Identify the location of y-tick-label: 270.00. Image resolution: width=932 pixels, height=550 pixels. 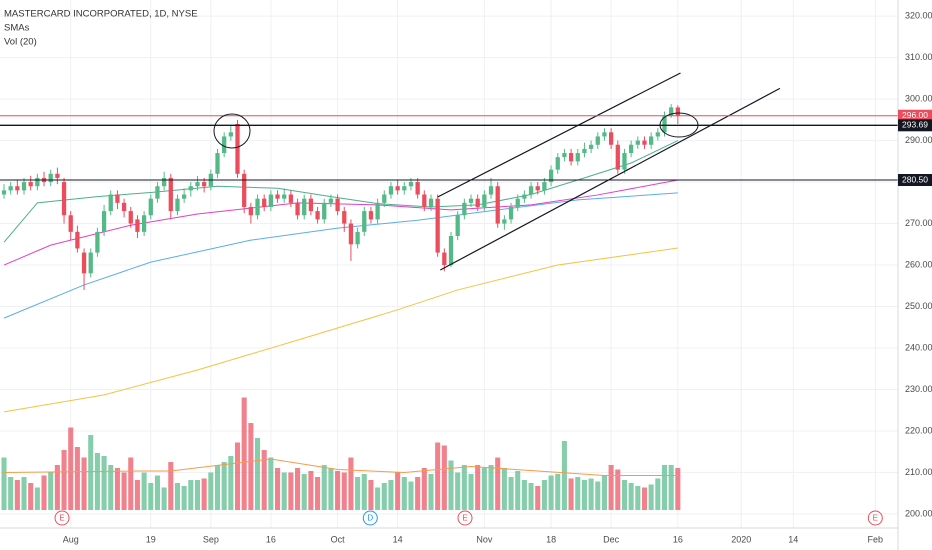
(918, 223).